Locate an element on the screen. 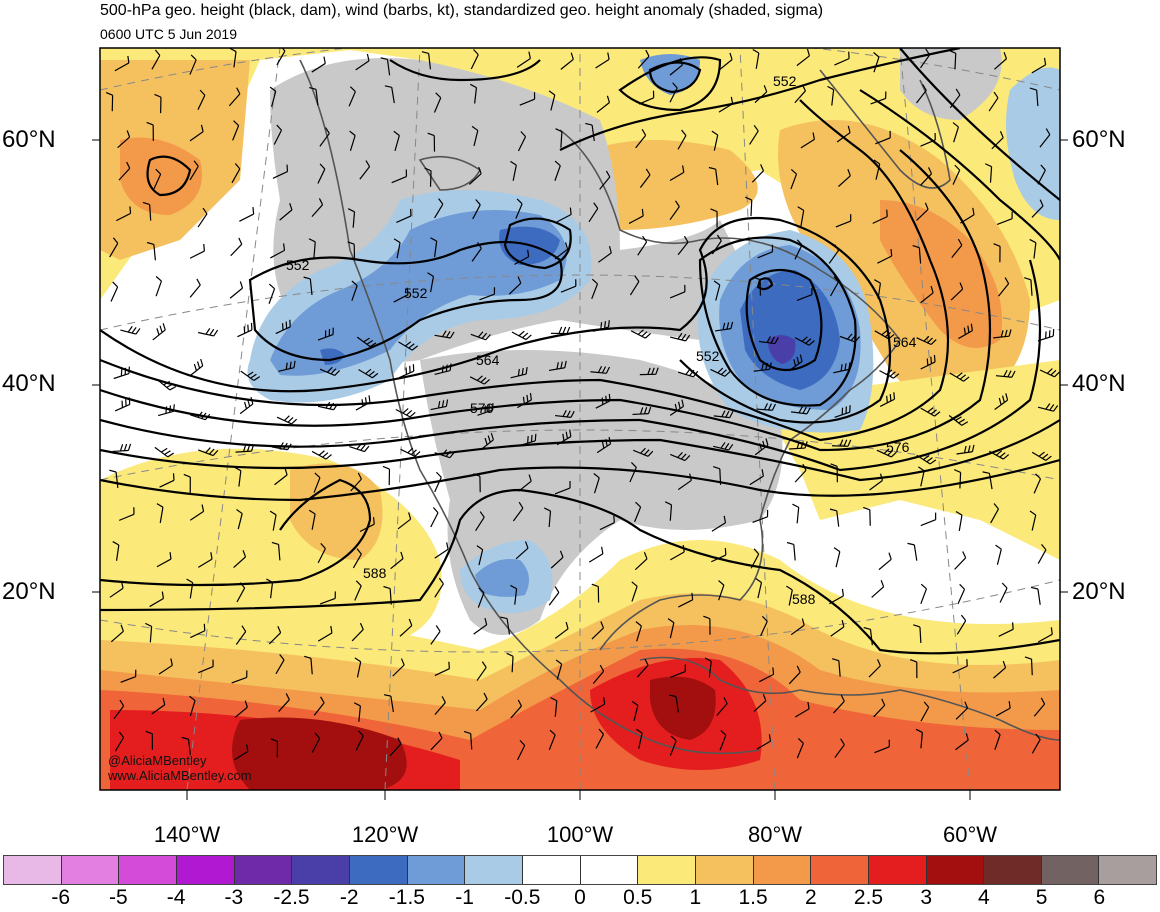 This screenshot has height=912, width=1160. colorbar-label: -2 is located at coordinates (349, 897).